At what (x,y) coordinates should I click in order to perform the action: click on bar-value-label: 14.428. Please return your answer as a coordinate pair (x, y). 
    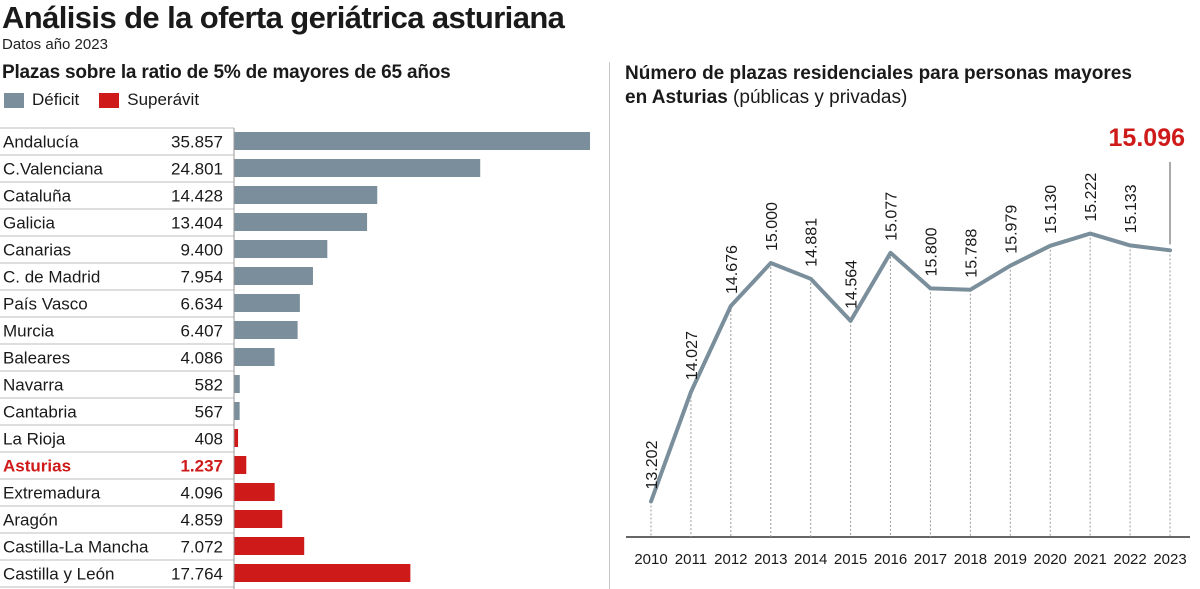
    Looking at the image, I should click on (197, 196).